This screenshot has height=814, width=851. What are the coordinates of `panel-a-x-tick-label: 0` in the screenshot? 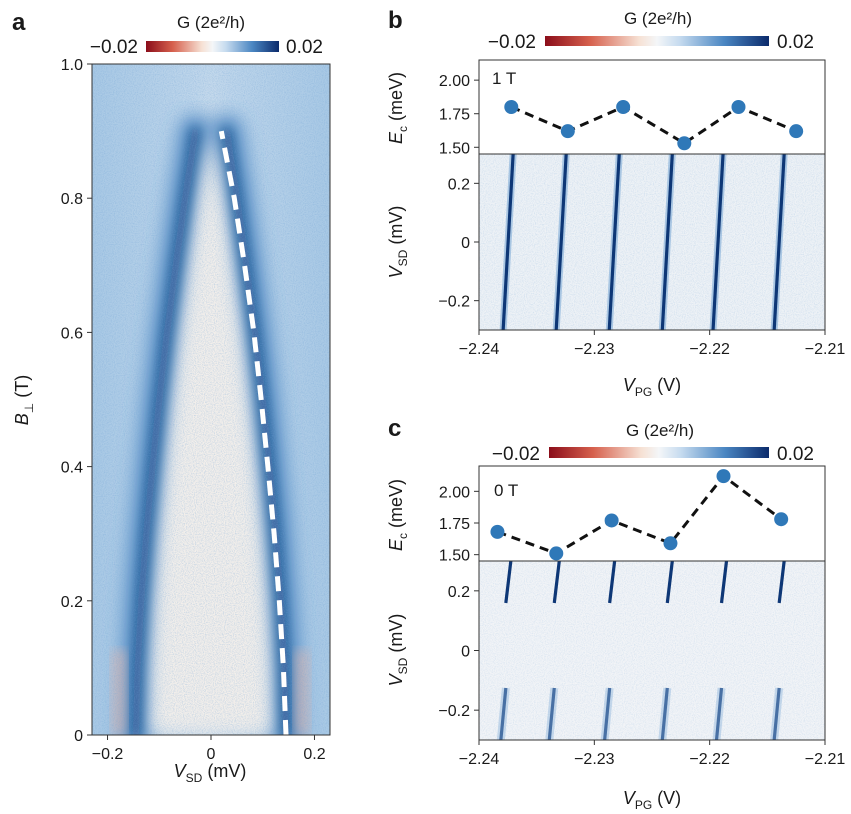 It's located at (211, 754).